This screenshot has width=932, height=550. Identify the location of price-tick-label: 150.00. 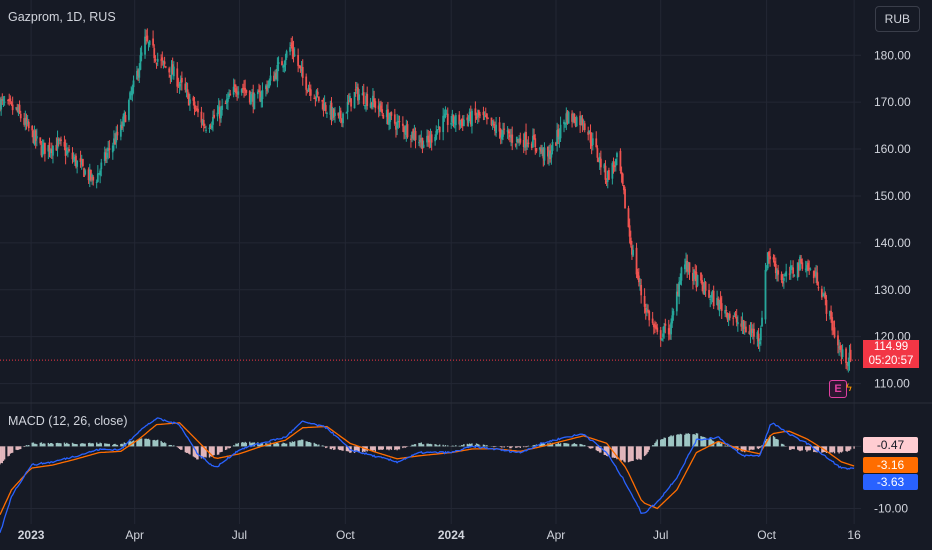
(892, 196).